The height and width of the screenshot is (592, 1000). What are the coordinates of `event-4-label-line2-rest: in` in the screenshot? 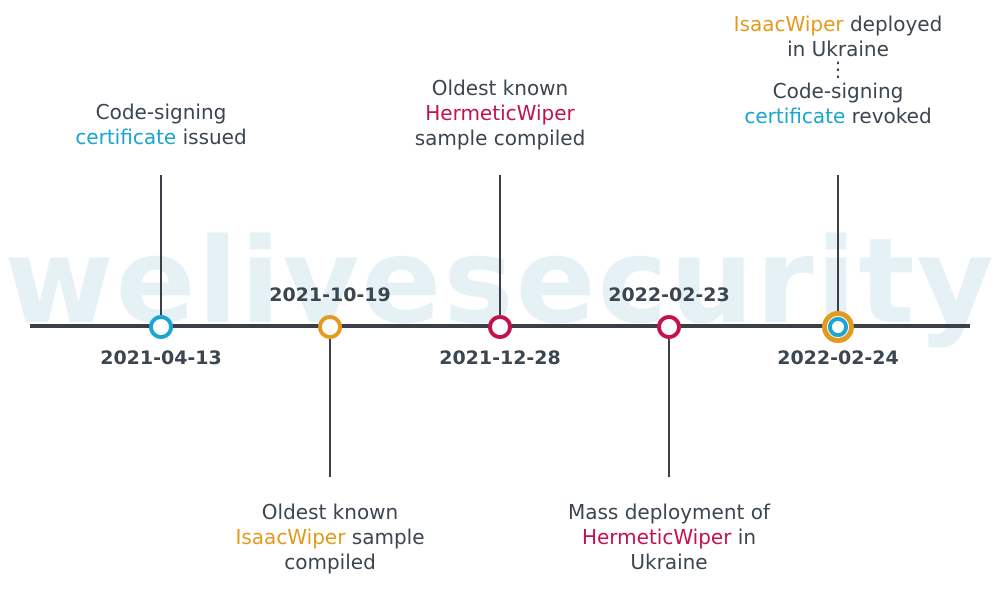 It's located at (744, 537).